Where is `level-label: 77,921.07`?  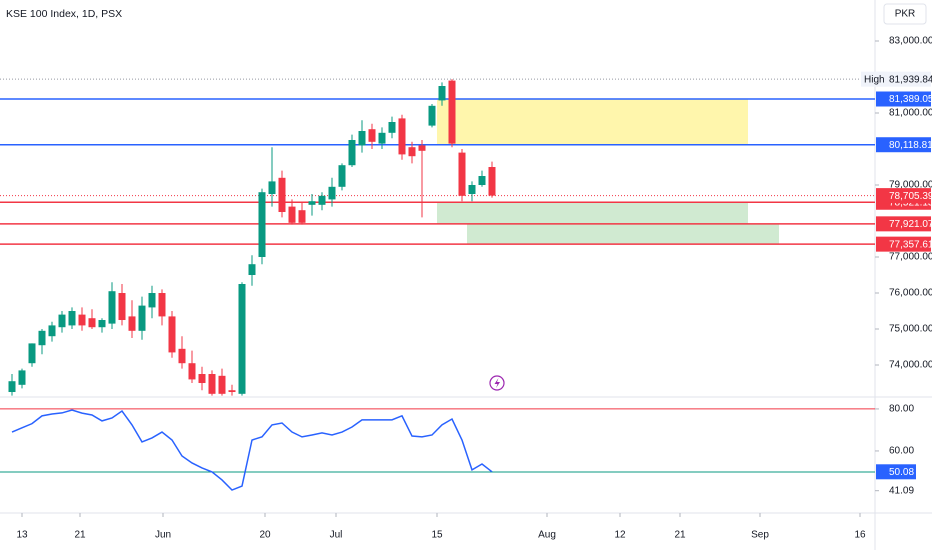 level-label: 77,921.07 is located at coordinates (910, 224).